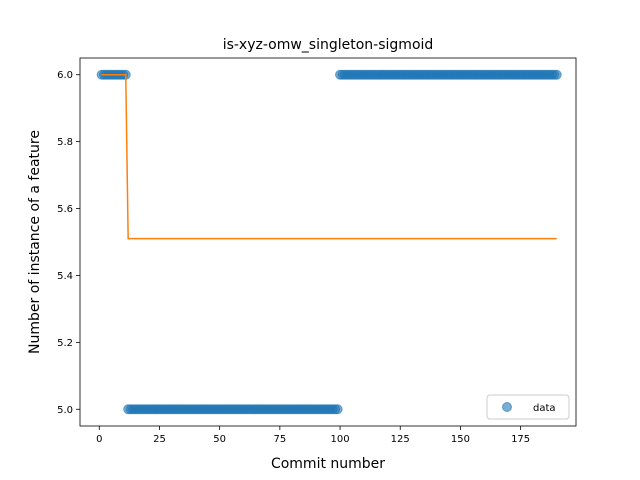 This screenshot has width=640, height=480. Describe the element at coordinates (65, 75) in the screenshot. I see `y-tick-label: 6.0` at that location.